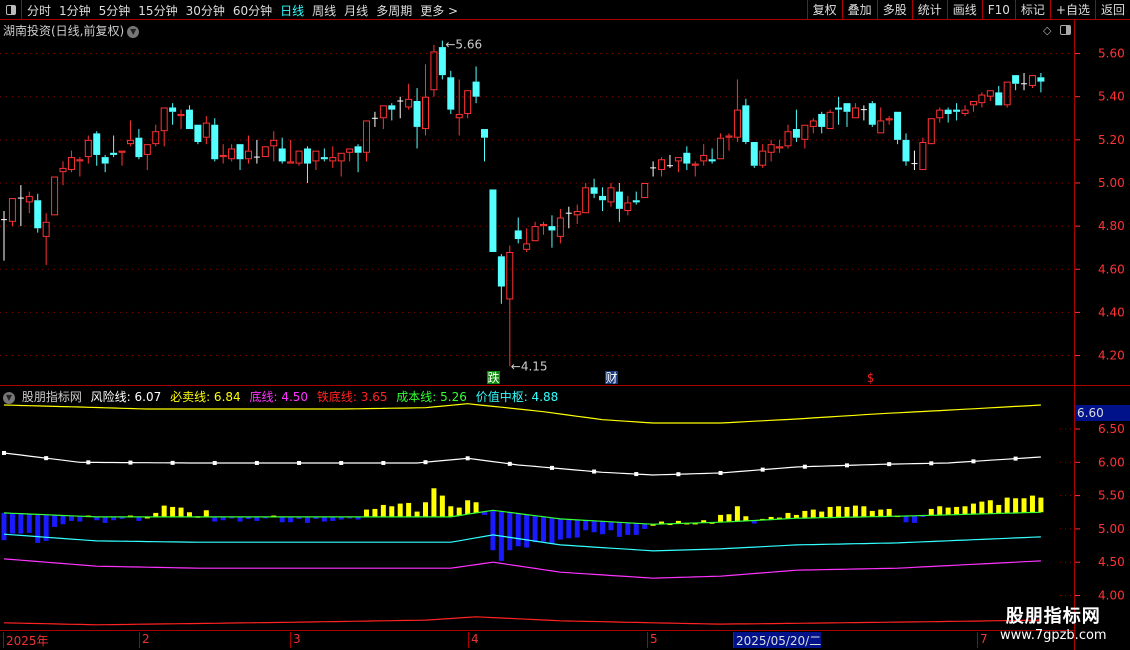 The width and height of the screenshot is (1130, 650). What do you see at coordinates (114, 11) in the screenshot?
I see `tab-5min: 5分钟` at bounding box center [114, 11].